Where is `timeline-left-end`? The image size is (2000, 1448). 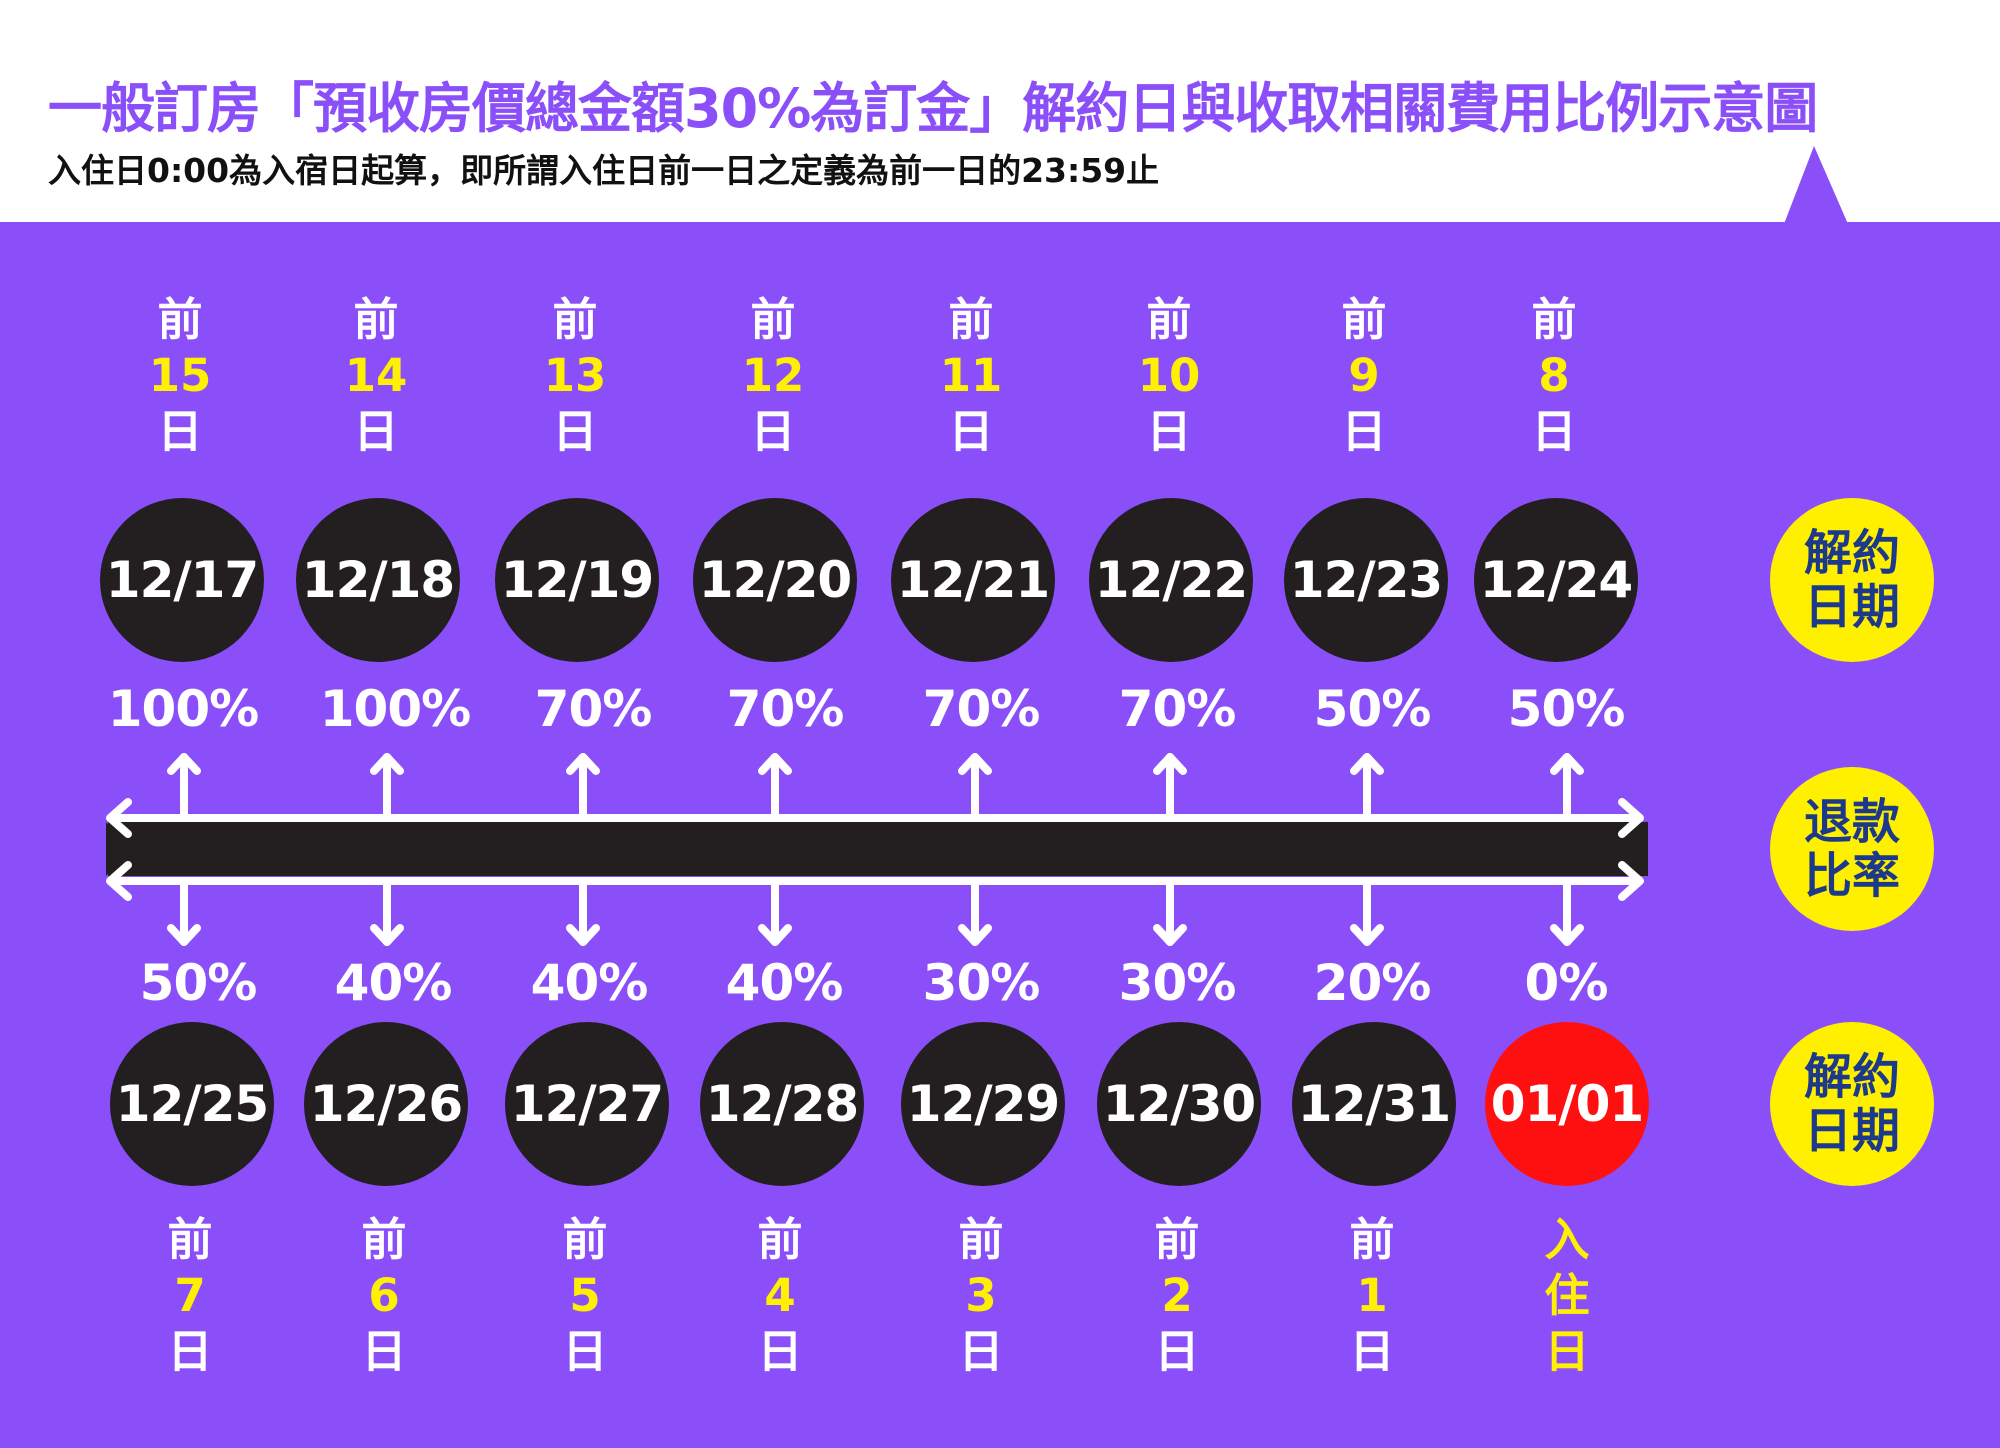 timeline-left-end is located at coordinates (118, 849).